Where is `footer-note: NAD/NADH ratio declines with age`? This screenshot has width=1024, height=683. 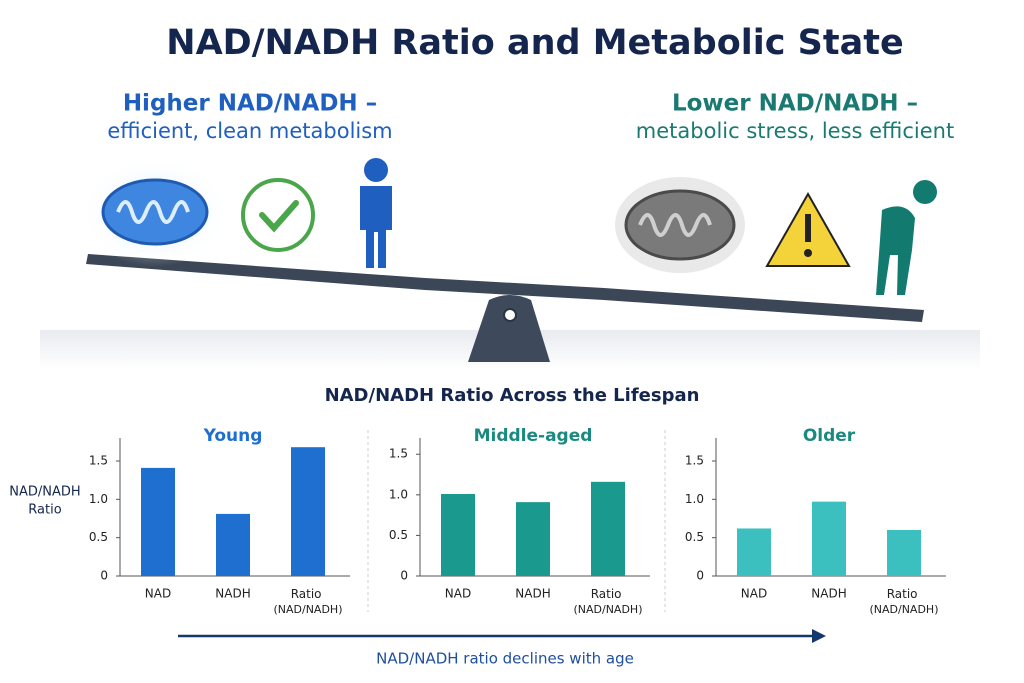
footer-note: NAD/NADH ratio declines with age is located at coordinates (505, 659).